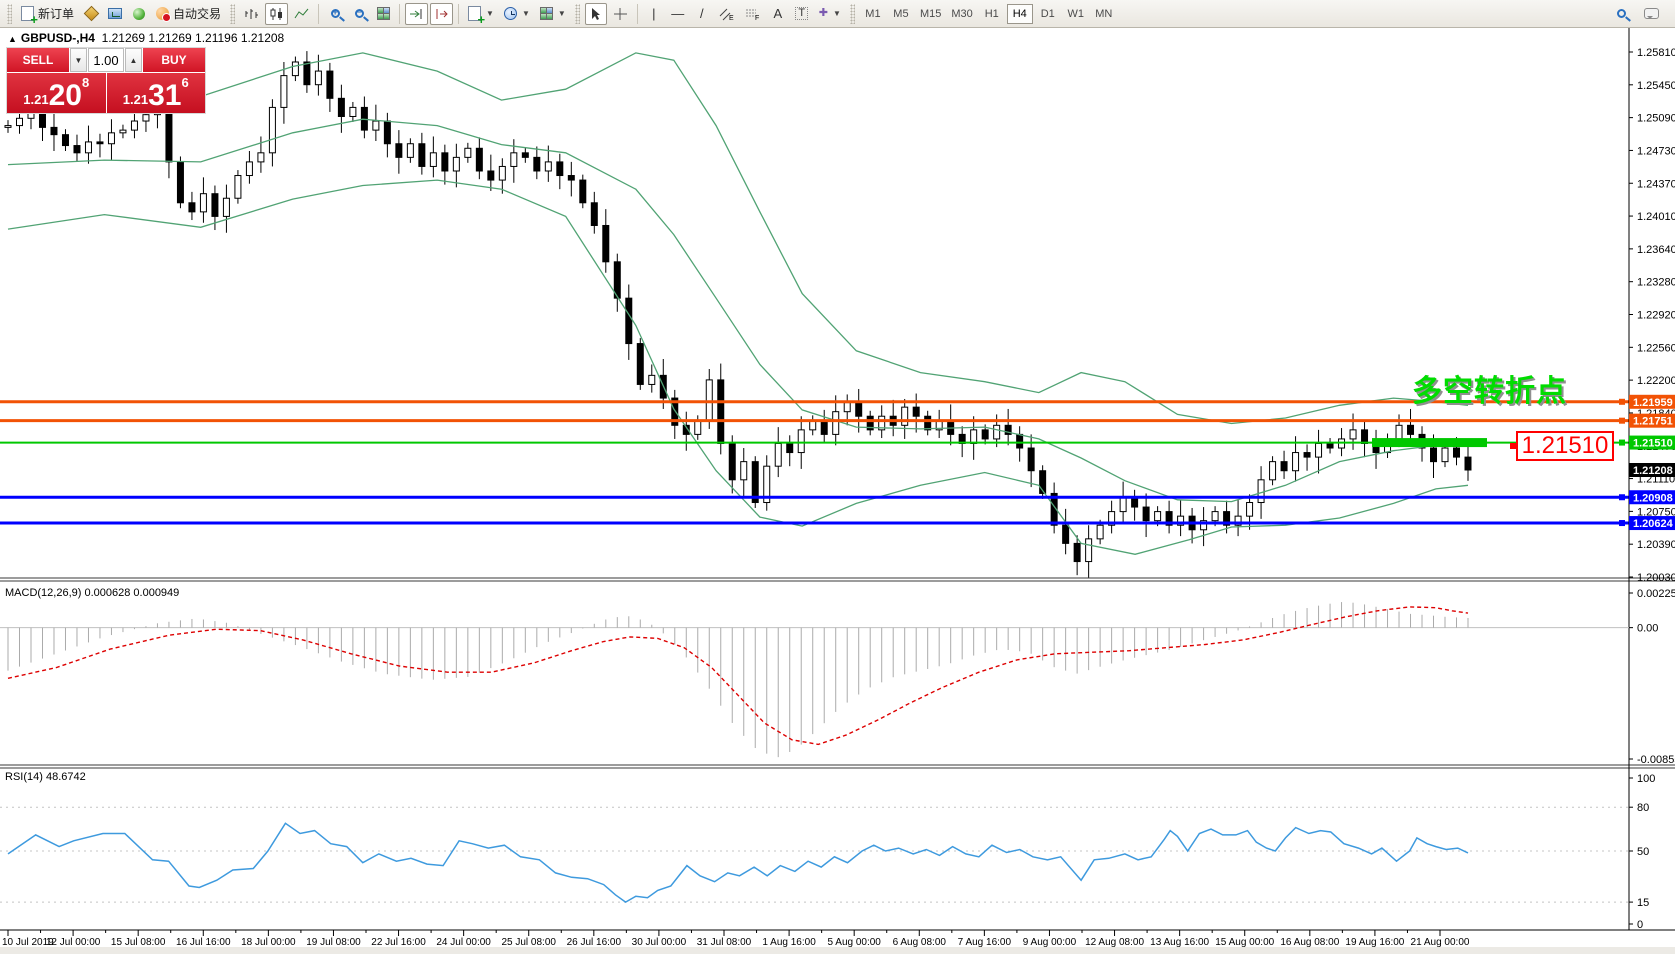 The image size is (1675, 954). What do you see at coordinates (837, 950) in the screenshot?
I see `window-bottom-strip` at bounding box center [837, 950].